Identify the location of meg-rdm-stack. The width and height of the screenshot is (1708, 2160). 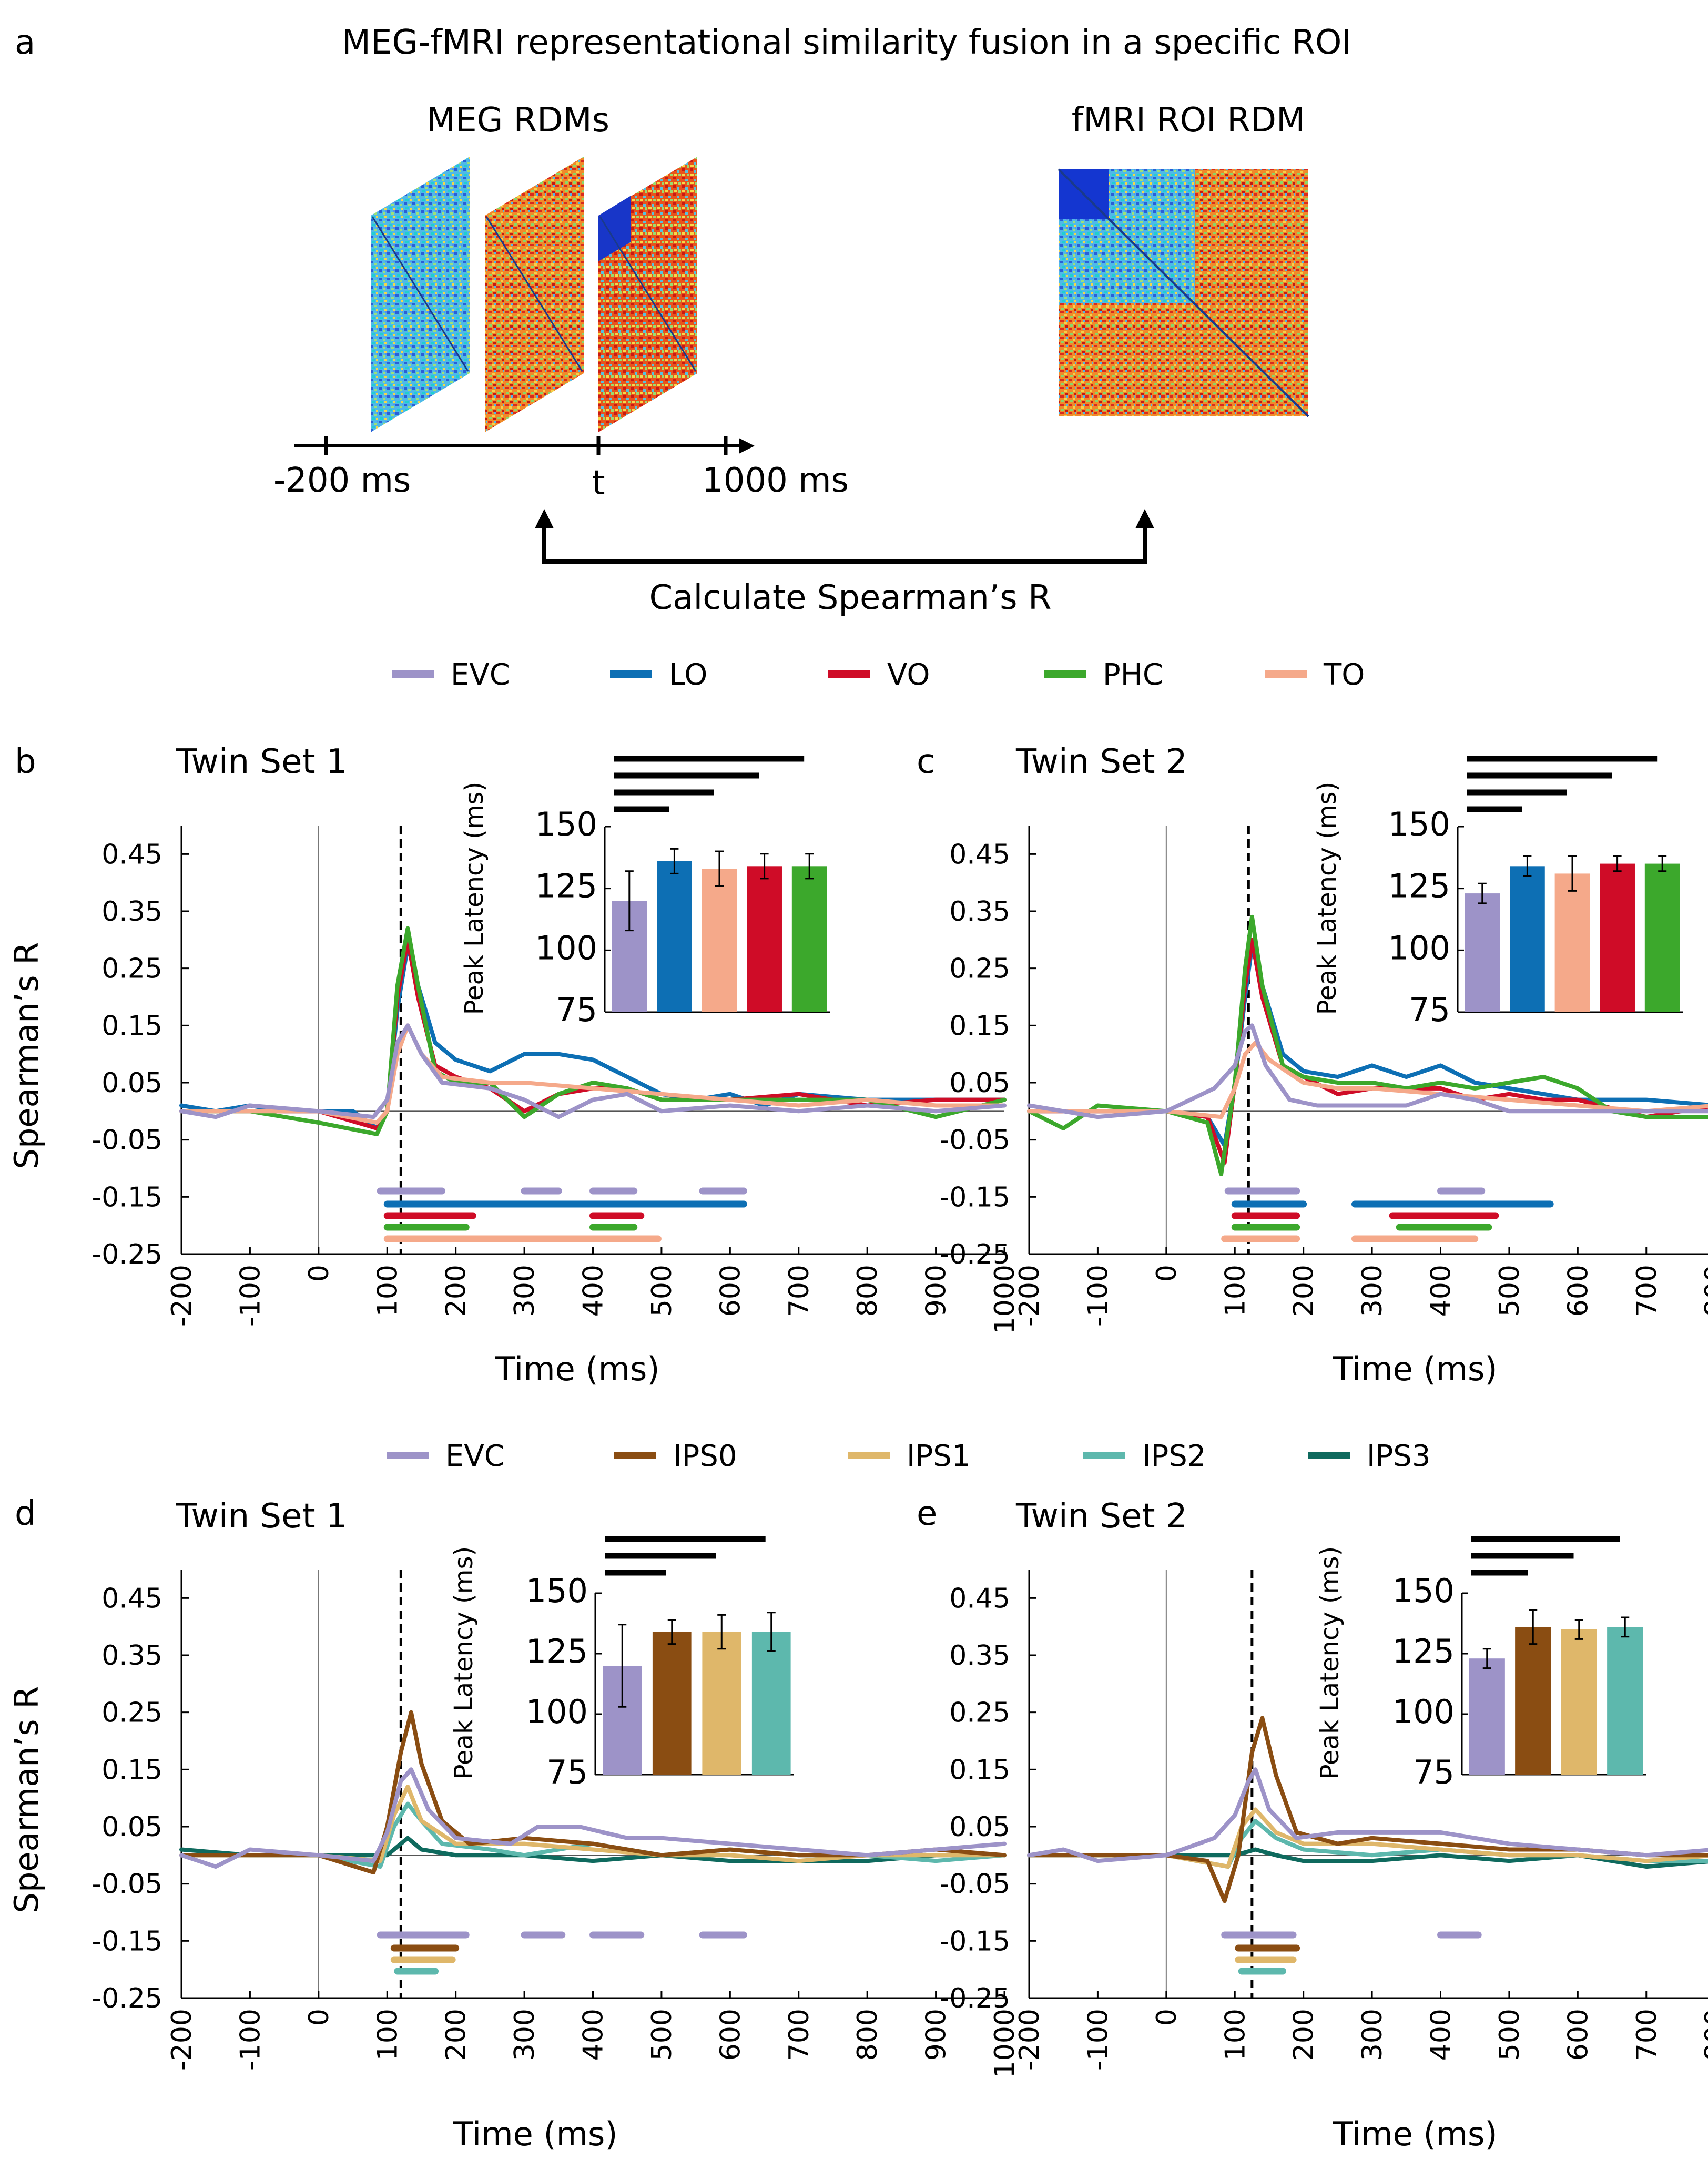
(534, 294).